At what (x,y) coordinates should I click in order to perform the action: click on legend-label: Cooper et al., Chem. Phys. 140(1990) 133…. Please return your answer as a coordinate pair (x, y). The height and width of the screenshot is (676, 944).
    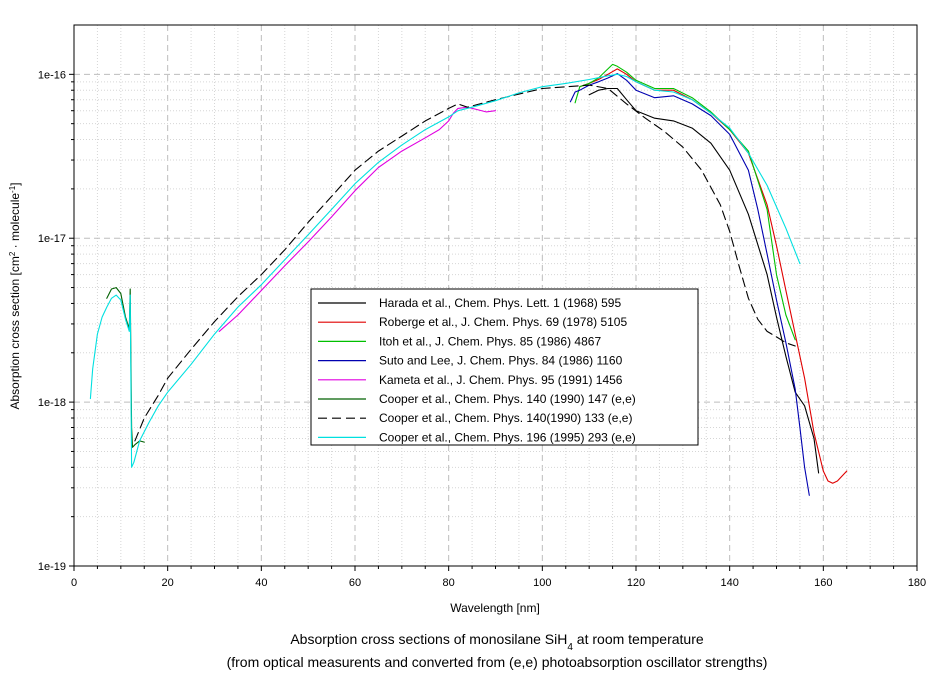
    Looking at the image, I should click on (505, 418).